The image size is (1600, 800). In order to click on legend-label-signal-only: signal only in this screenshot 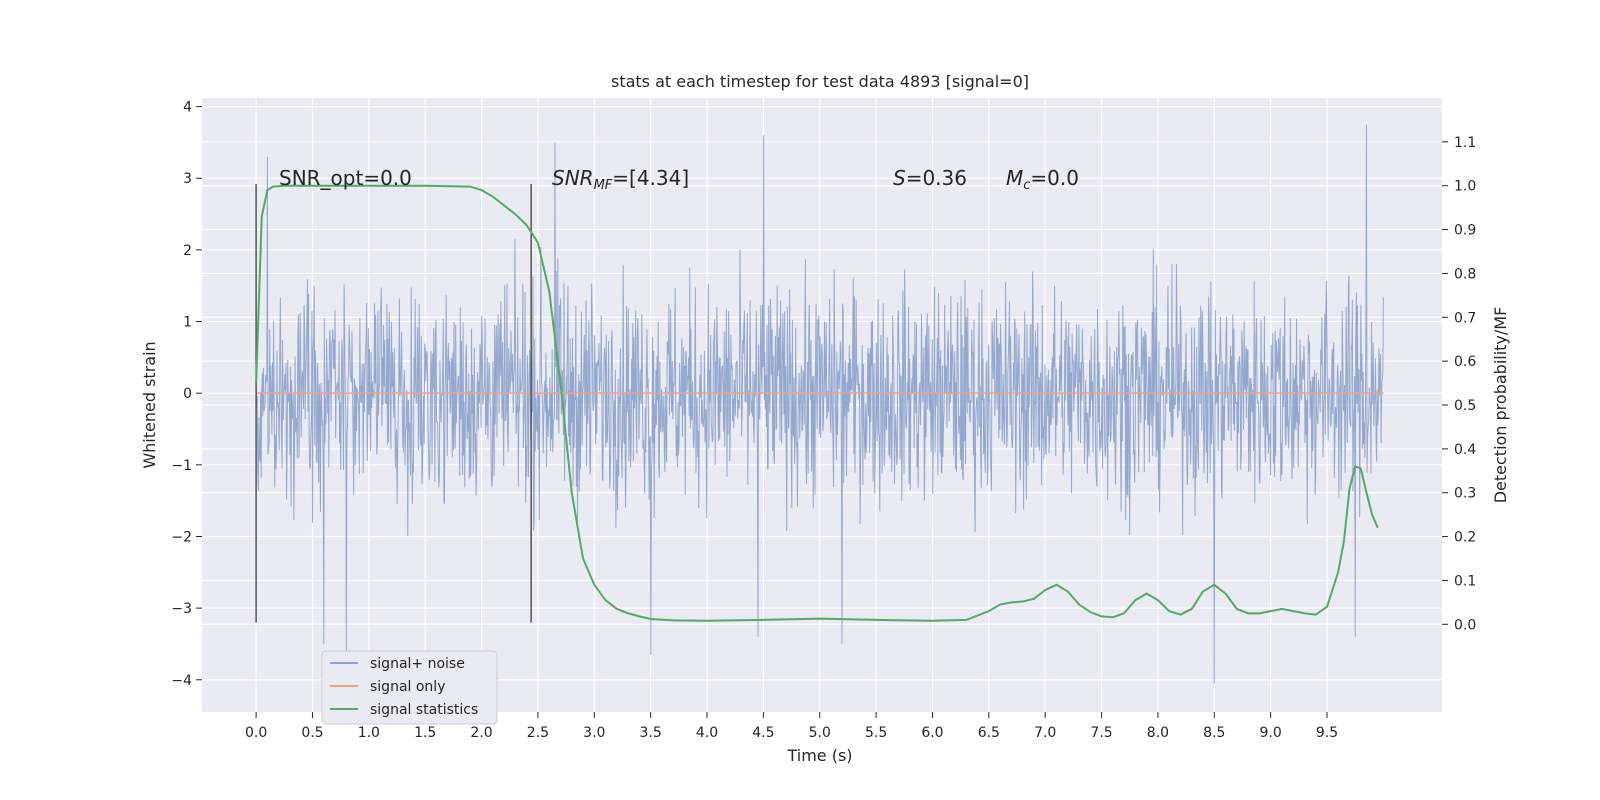, I will do `click(407, 687)`.